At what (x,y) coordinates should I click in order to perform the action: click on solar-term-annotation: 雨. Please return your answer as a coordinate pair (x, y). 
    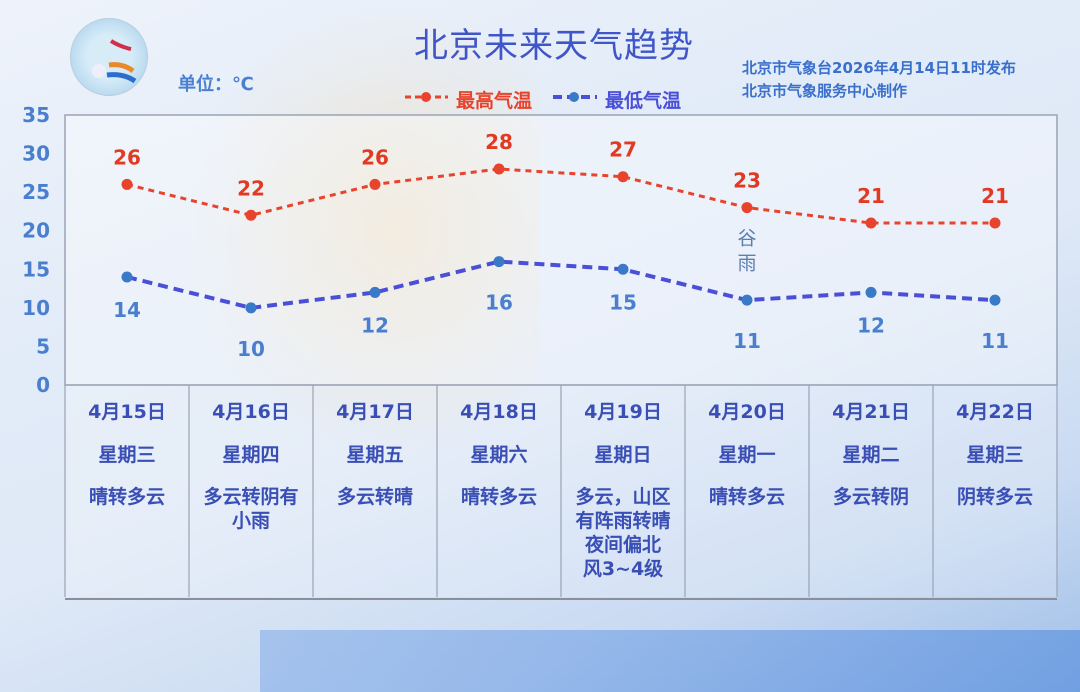
    Looking at the image, I should click on (746, 264).